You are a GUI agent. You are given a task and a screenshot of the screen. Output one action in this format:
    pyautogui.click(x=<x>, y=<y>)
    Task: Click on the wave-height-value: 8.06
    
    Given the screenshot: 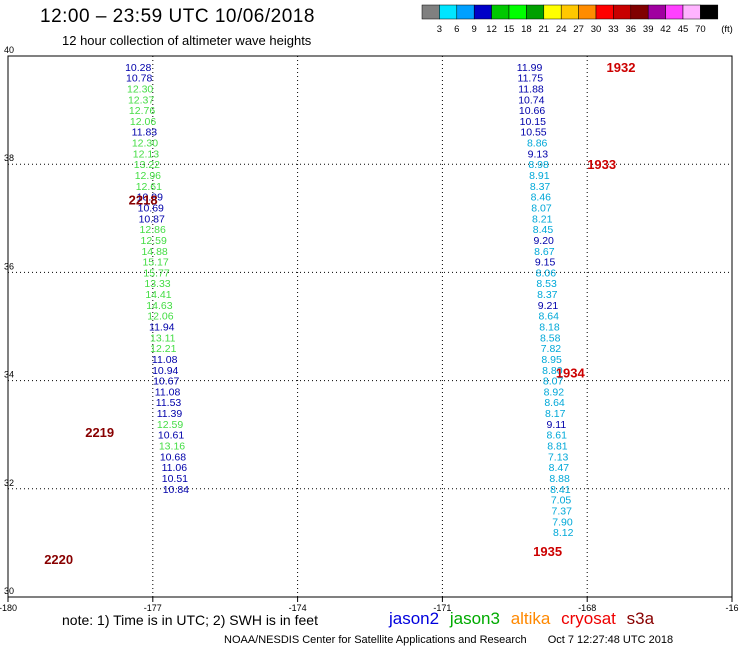 What is the action you would take?
    pyautogui.click(x=546, y=273)
    